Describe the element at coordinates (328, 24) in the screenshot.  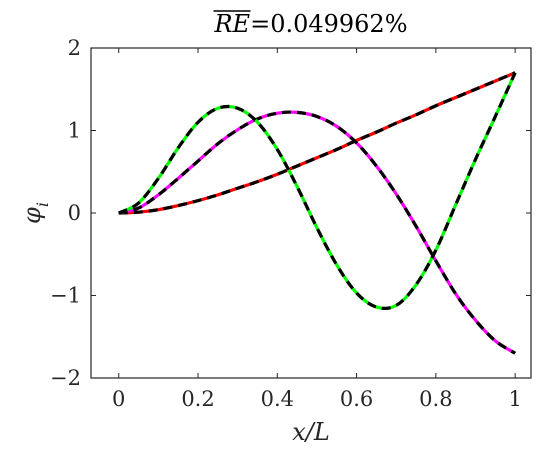
I see `title-rest: =0.049962%` at that location.